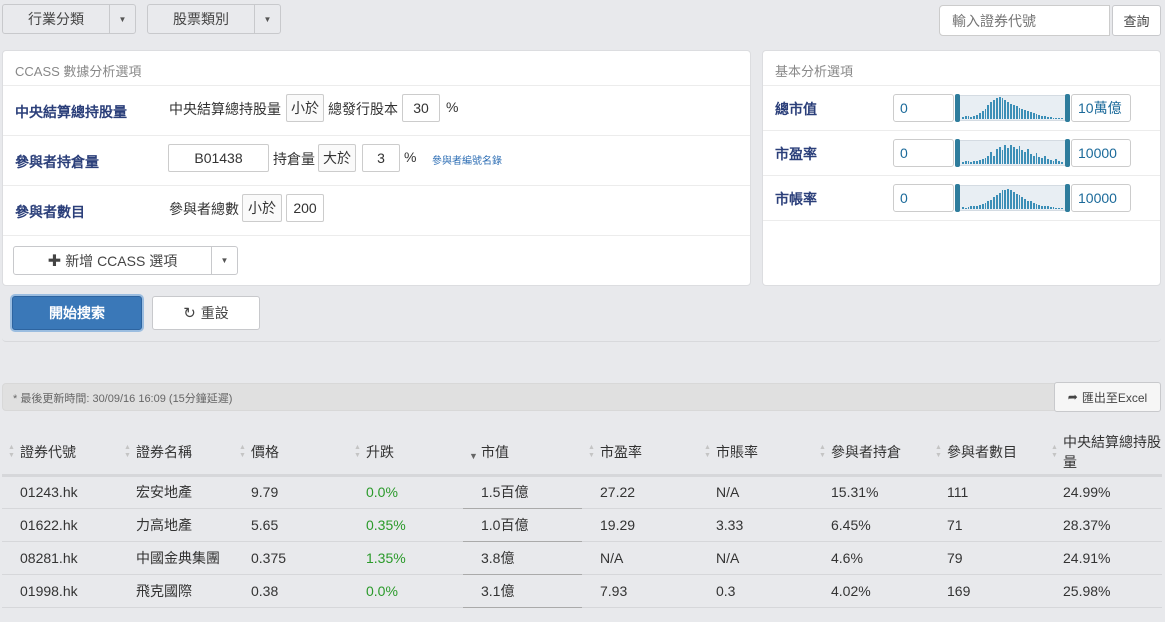  I want to click on export-excel-button: ➦ 匯出至Excel, so click(1107, 397).